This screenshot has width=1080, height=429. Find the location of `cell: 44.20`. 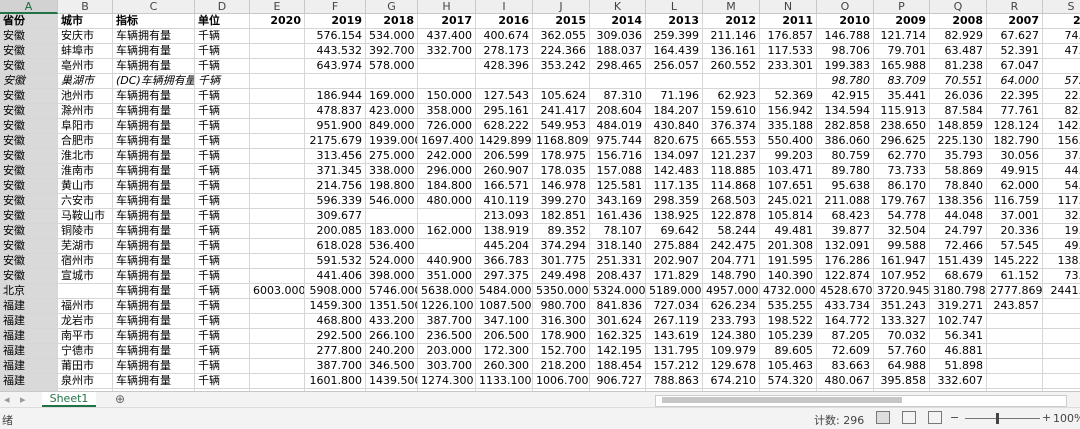

cell: 44.20 is located at coordinates (1061, 171).